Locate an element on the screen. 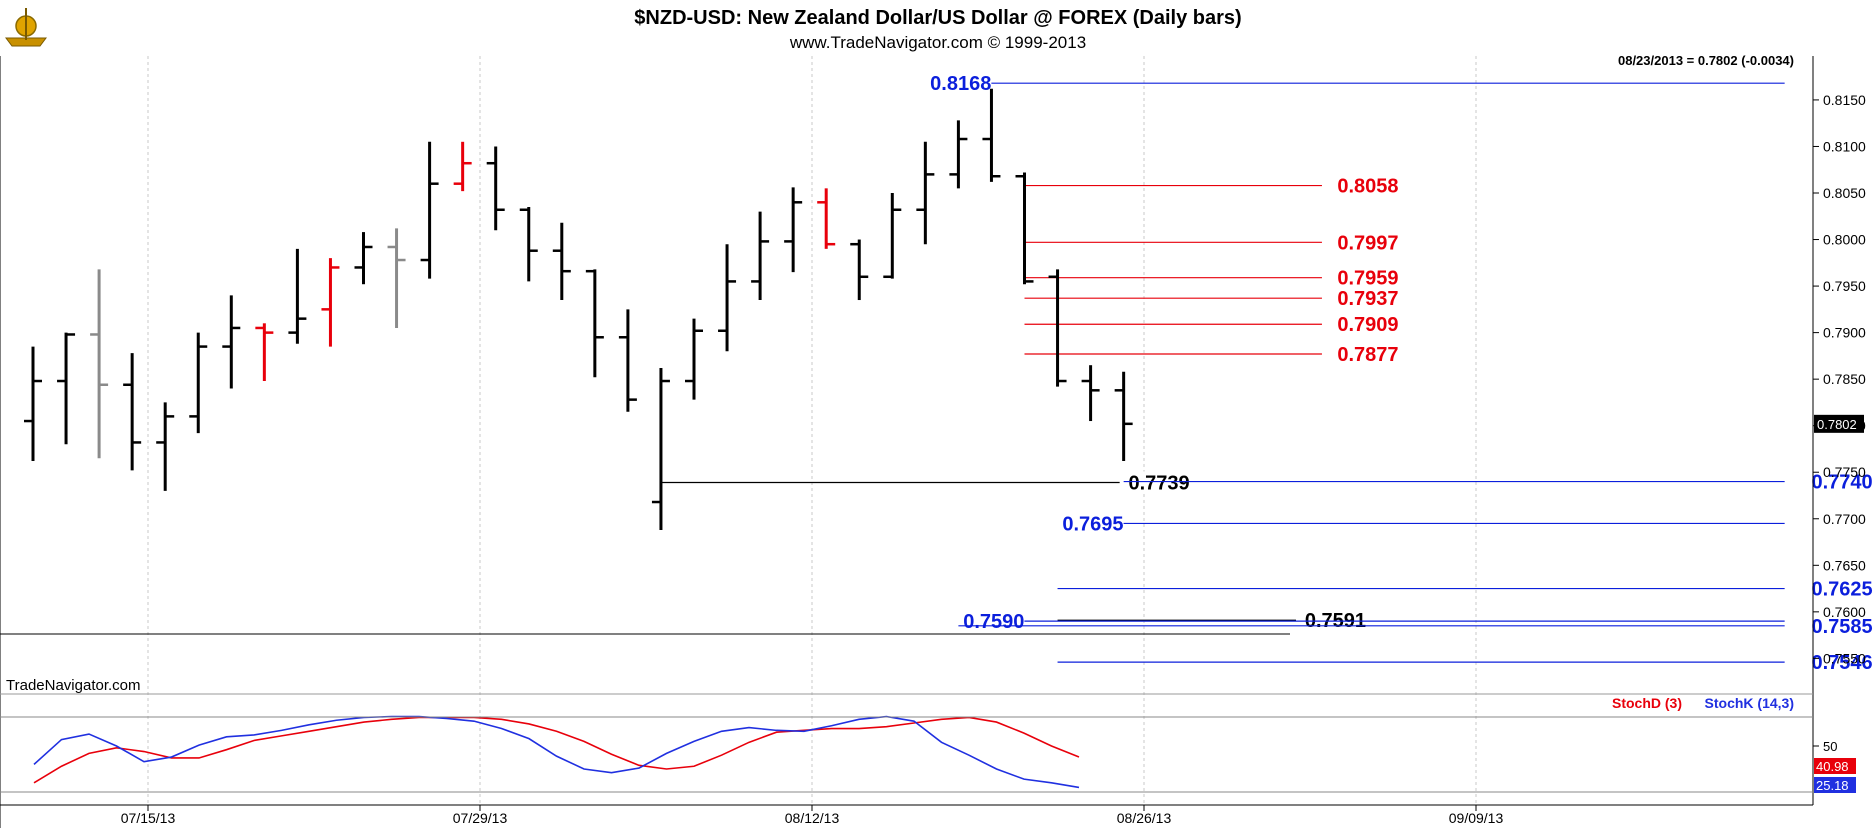 The height and width of the screenshot is (828, 1876). y-tick-label: 0.8150 is located at coordinates (1844, 100).